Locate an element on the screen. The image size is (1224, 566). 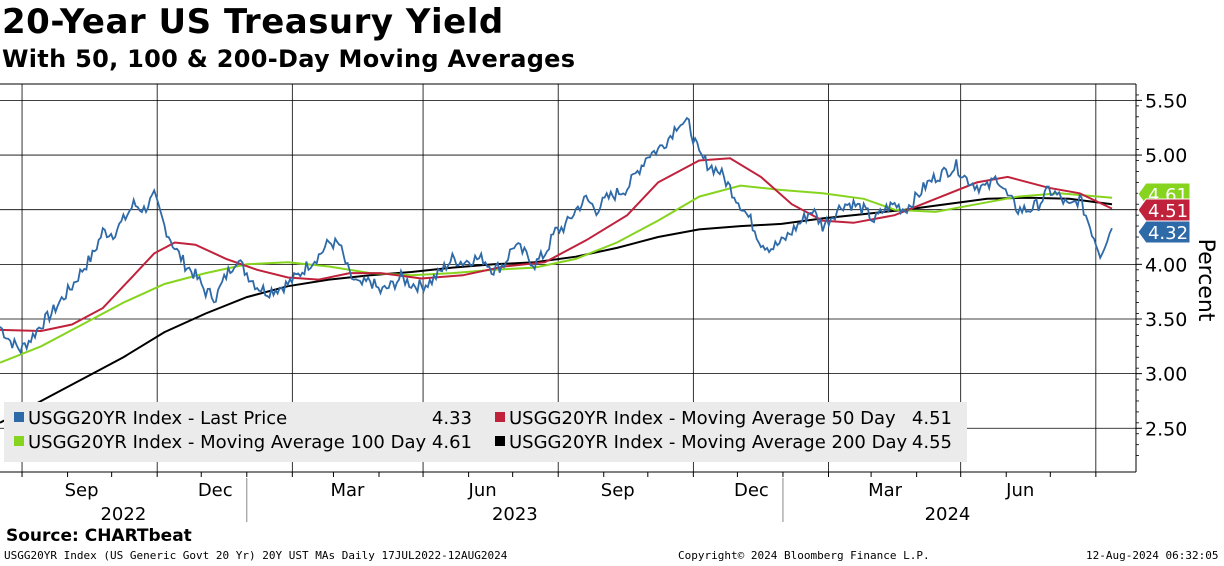
legend-value: 4.51 is located at coordinates (932, 418).